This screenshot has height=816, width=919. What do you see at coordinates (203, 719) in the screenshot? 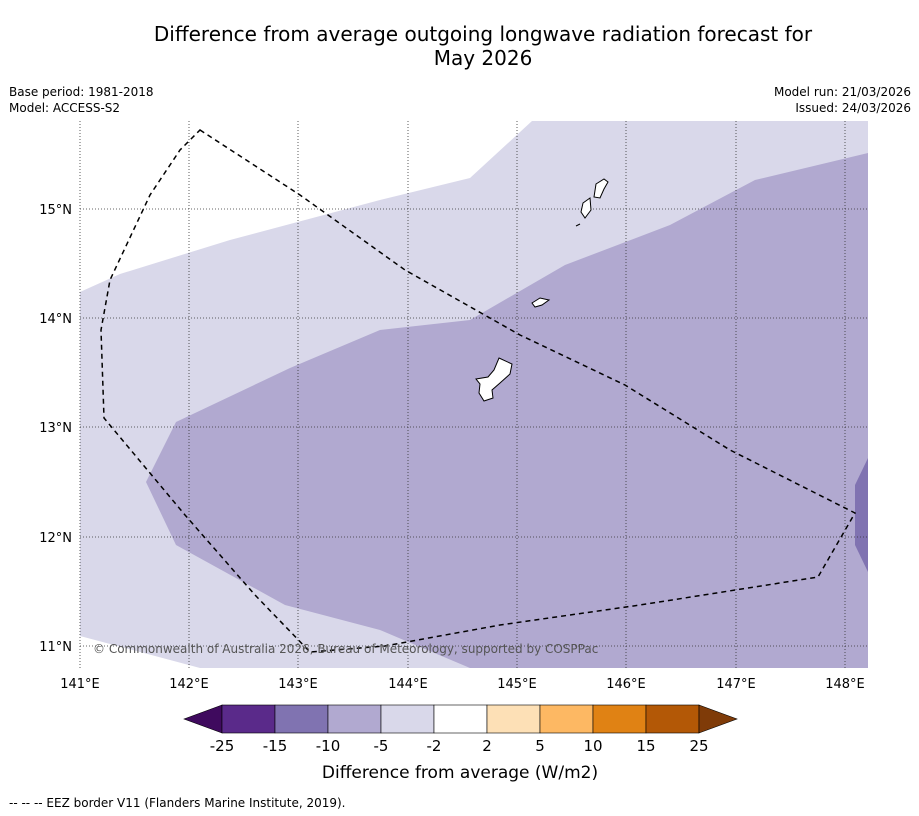
I see `colorbar-extend-low` at bounding box center [203, 719].